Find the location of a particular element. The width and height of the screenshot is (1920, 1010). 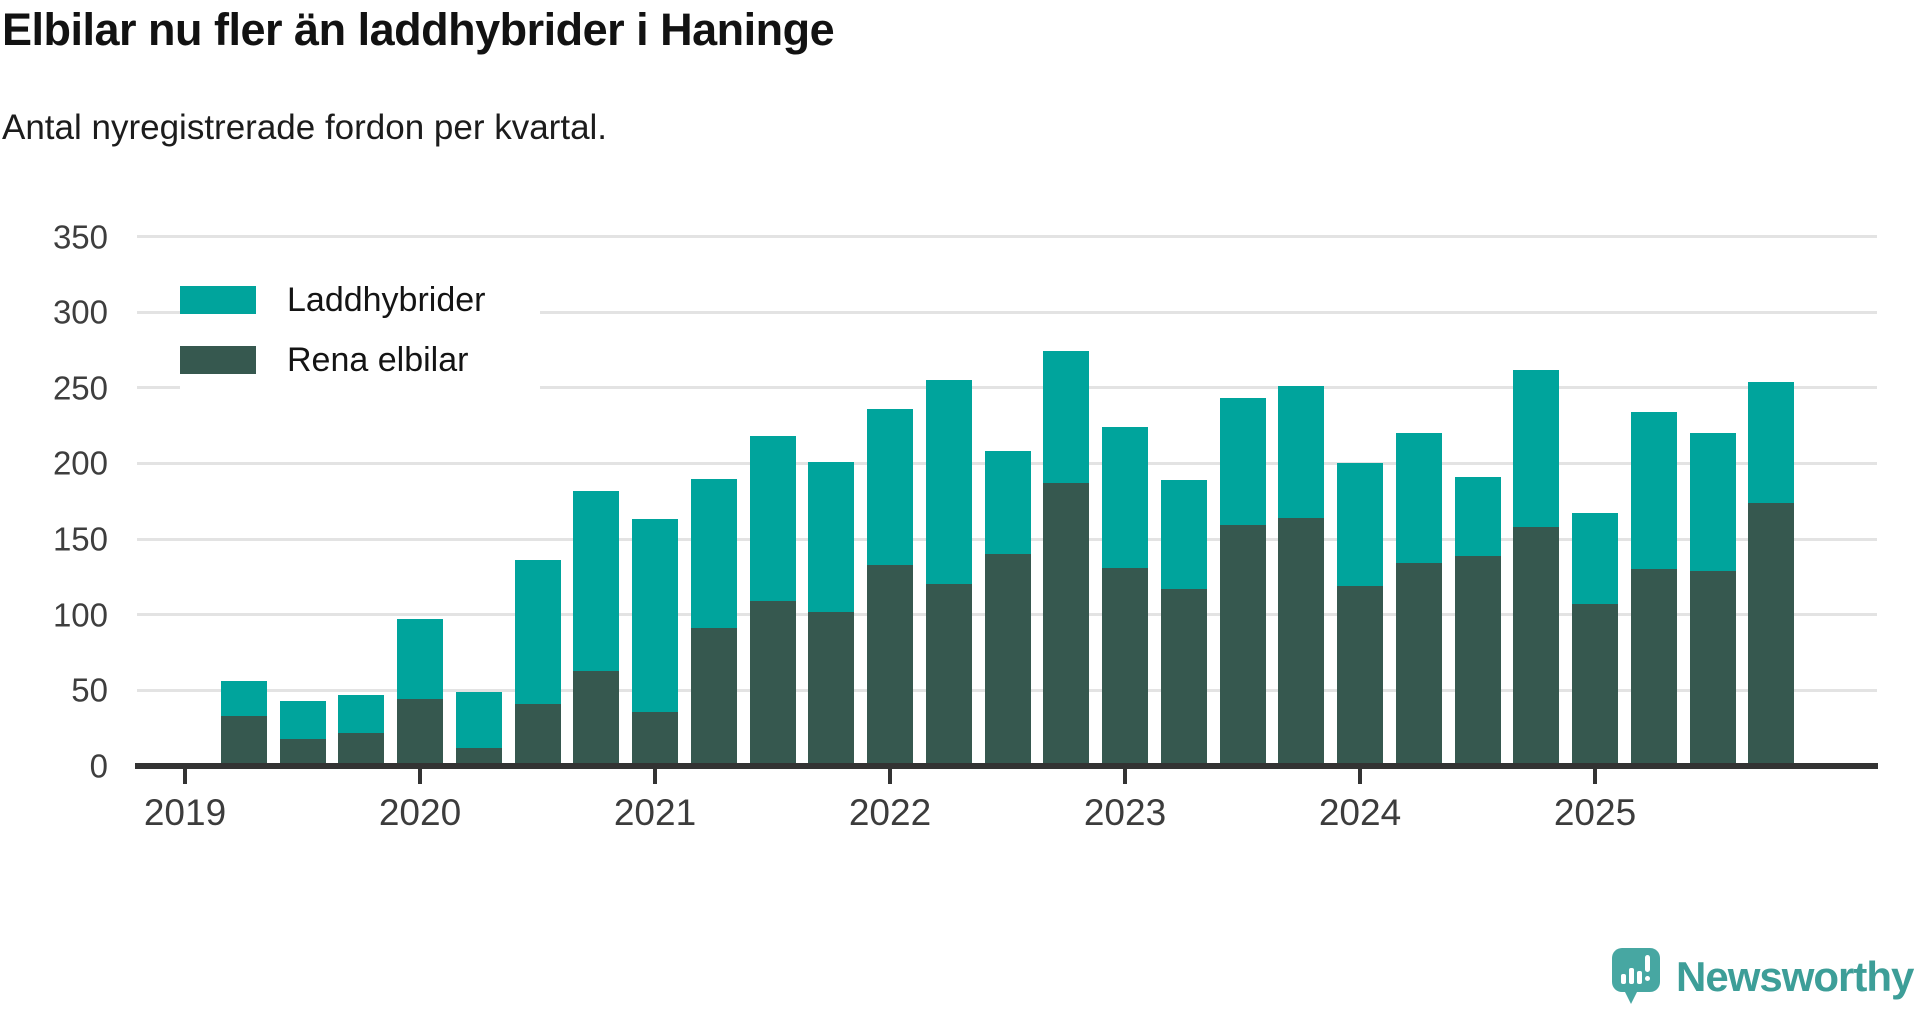

bar-2021-q1-laddhybrider is located at coordinates (655, 615).